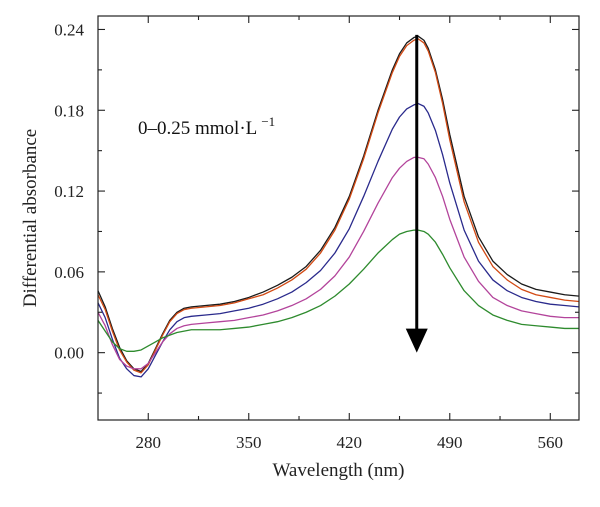  I want to click on x-tick-label: 420, so click(350, 442).